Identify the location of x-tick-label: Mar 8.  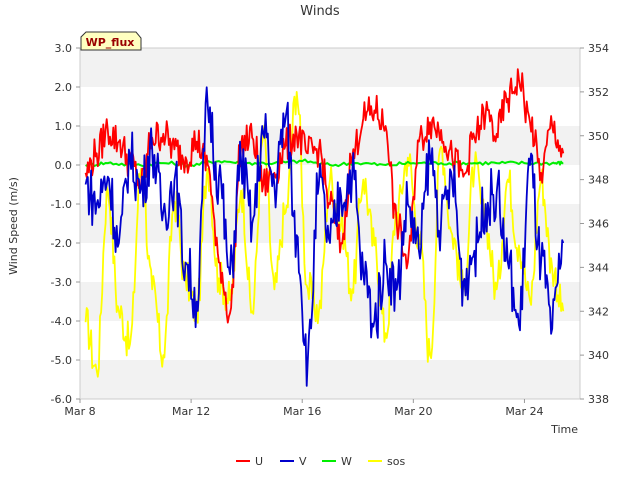
(79, 411).